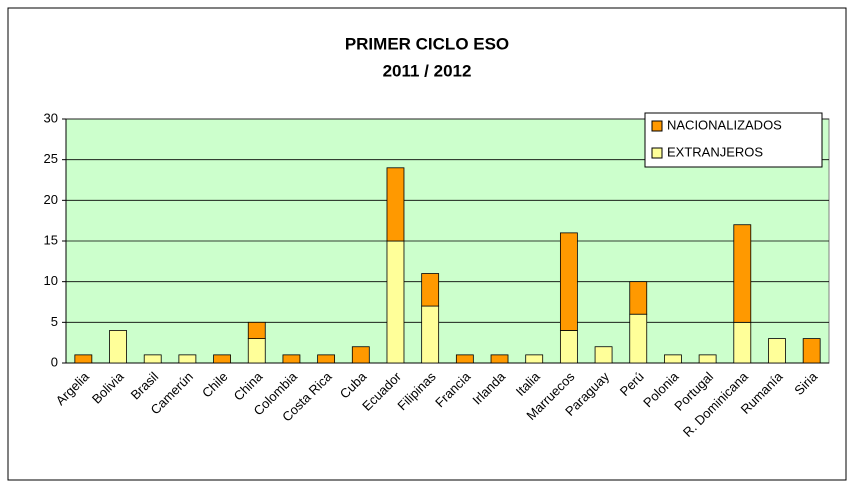 The width and height of the screenshot is (854, 493). Describe the element at coordinates (427, 43) in the screenshot. I see `chart-title: PRIMER CICLO ESO` at that location.